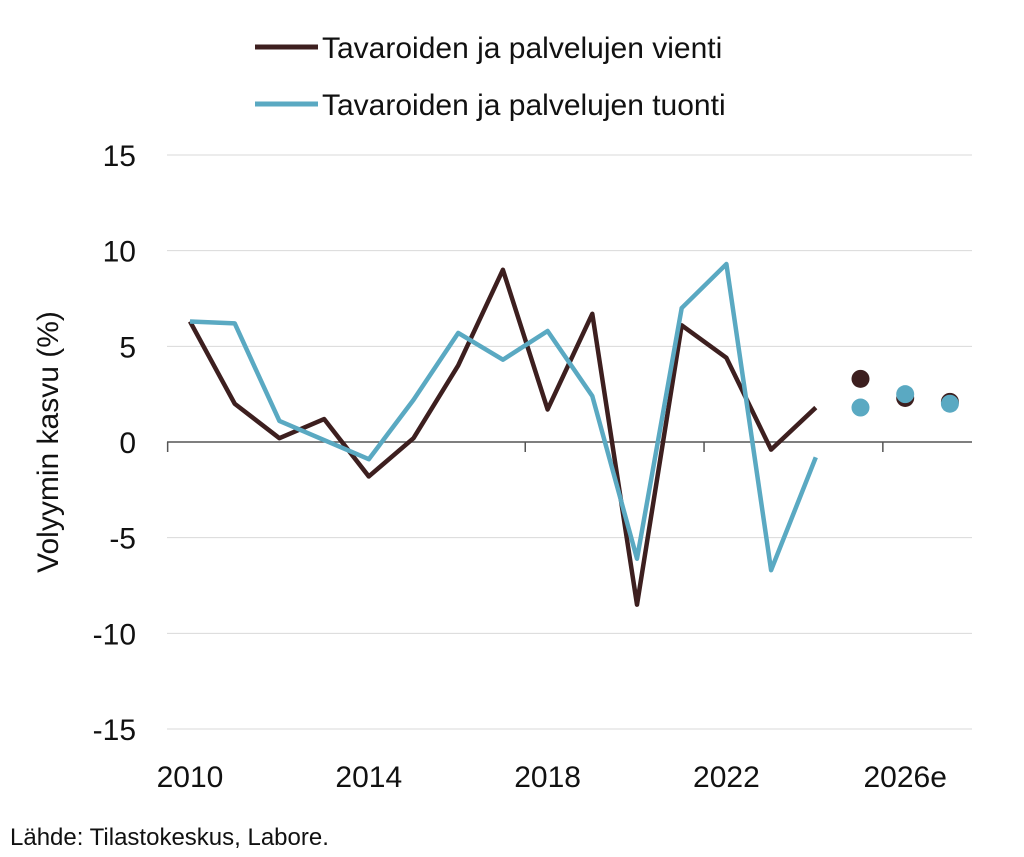 The image size is (1024, 857). What do you see at coordinates (368, 777) in the screenshot?
I see `x-tick-label: 2014` at bounding box center [368, 777].